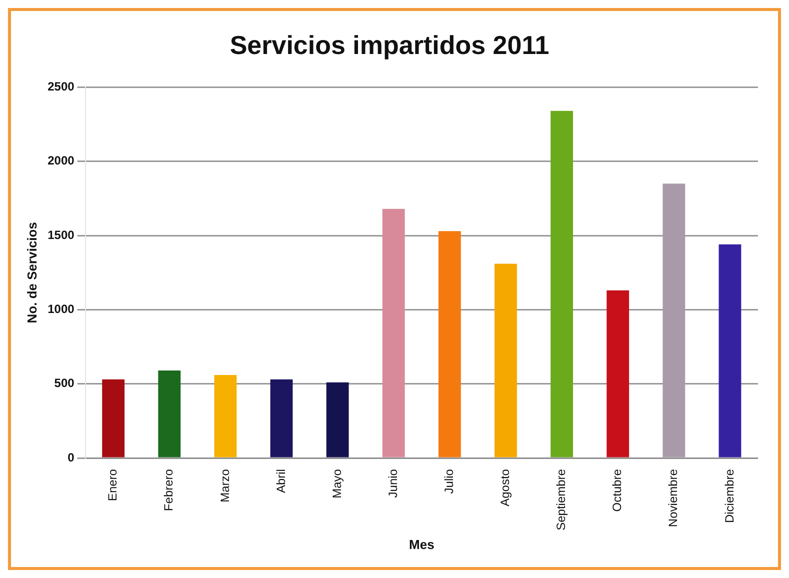 The image size is (789, 578). What do you see at coordinates (337, 483) in the screenshot?
I see `x-tick-label: Mayo` at bounding box center [337, 483].